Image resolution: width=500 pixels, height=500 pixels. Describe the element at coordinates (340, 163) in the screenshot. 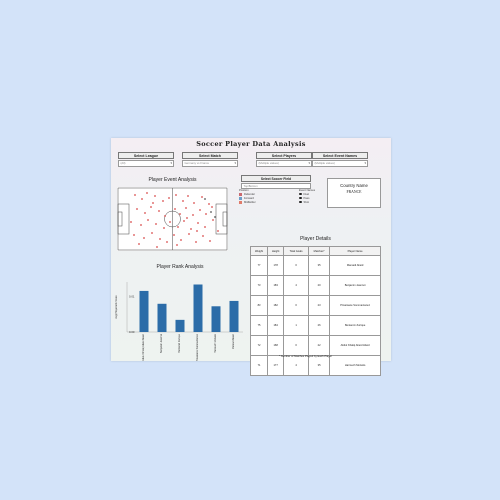

I see `events-select: (Multiple values) ▾` at that location.